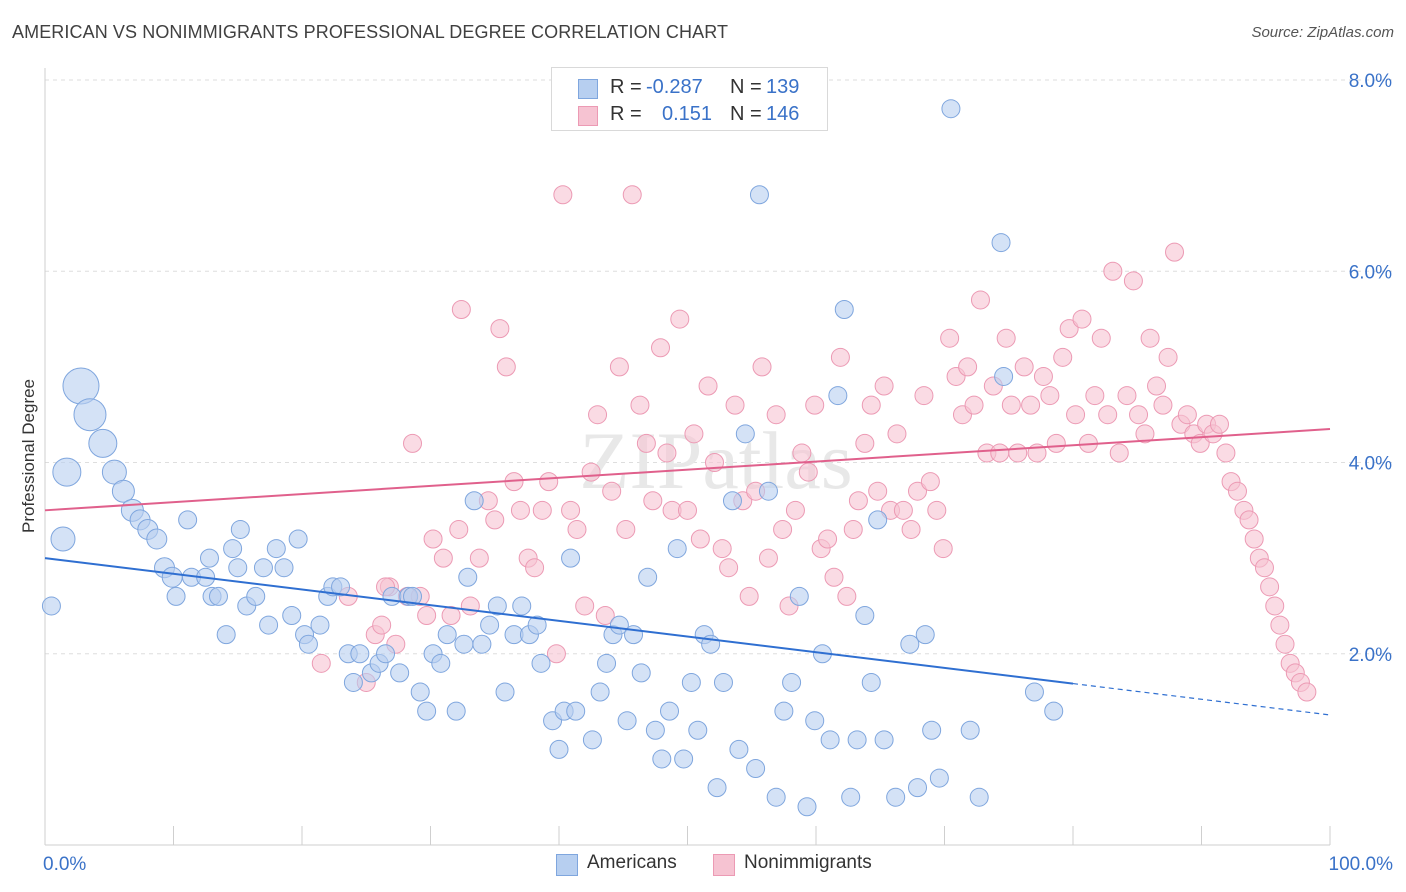 This screenshot has height=892, width=1406. I want to click on americans-trend-extension, so click(1201, 699).